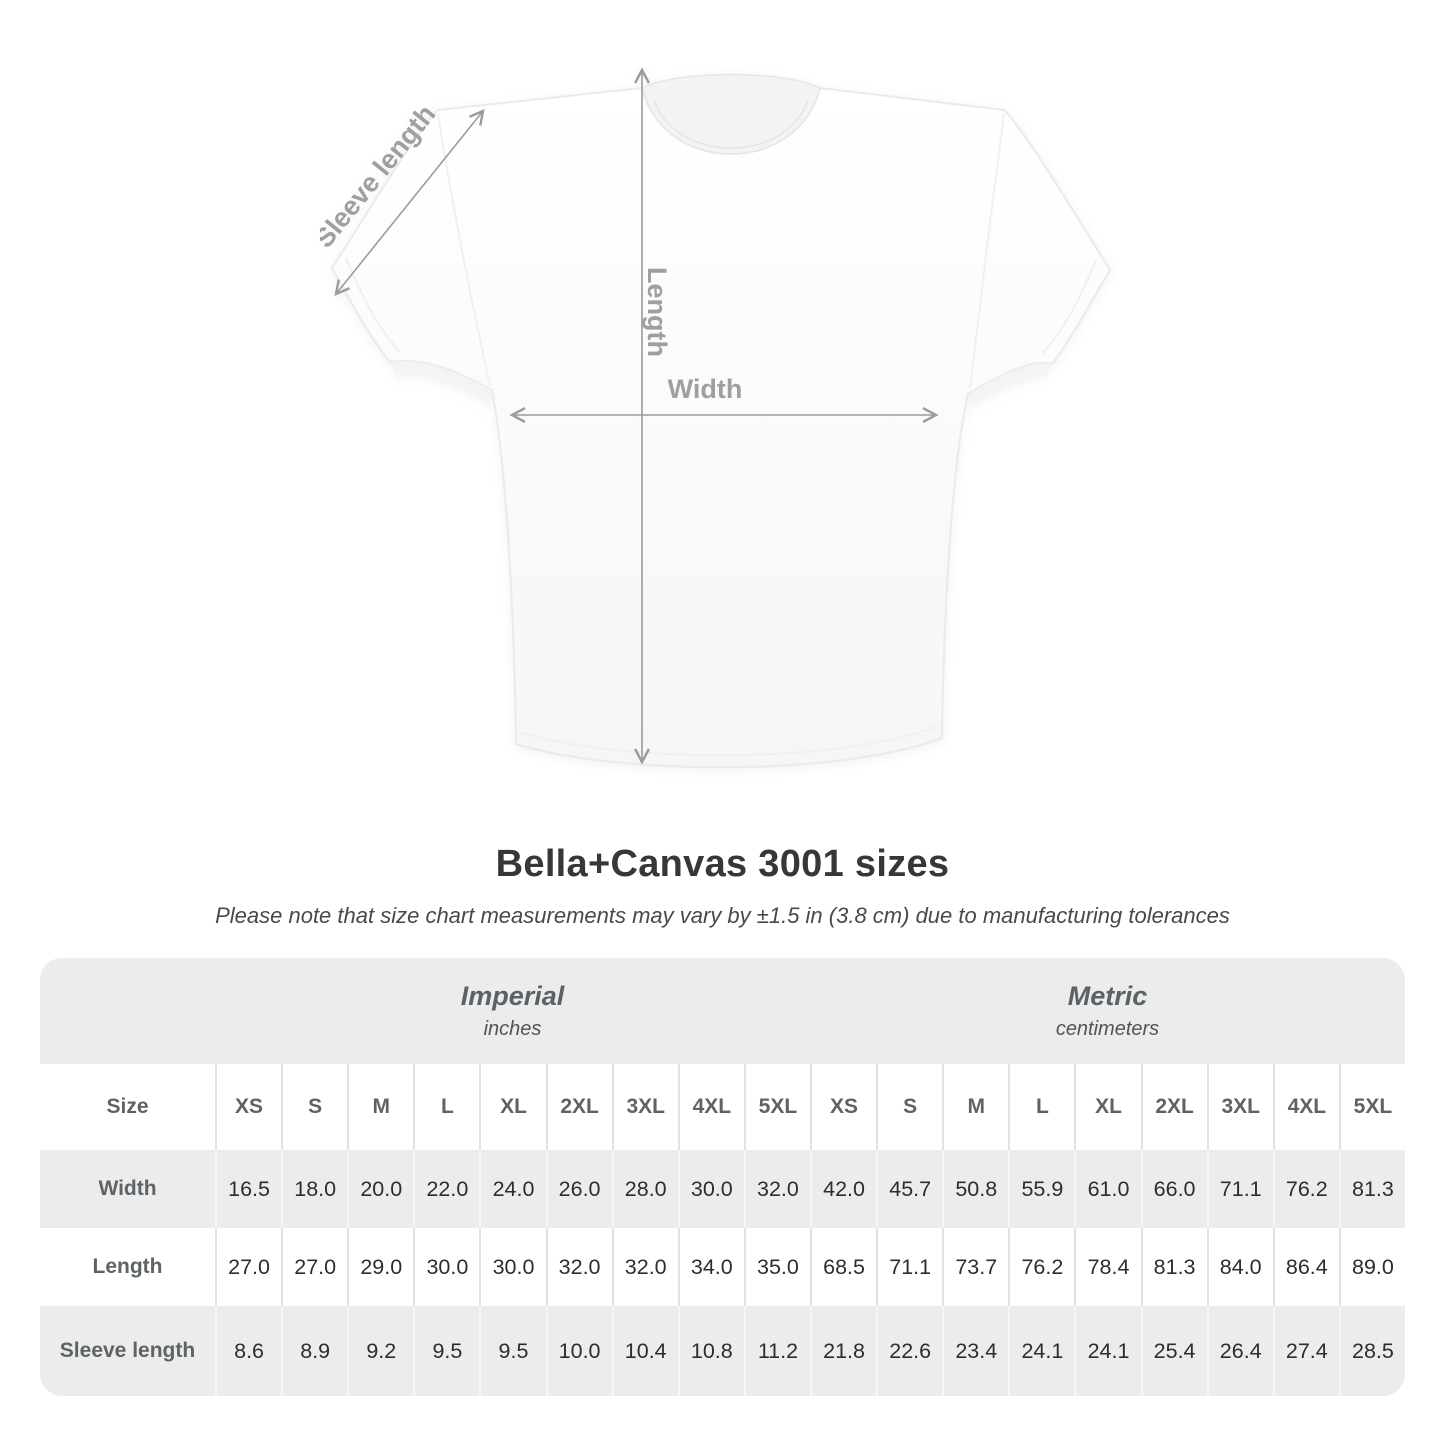  Describe the element at coordinates (380, 1107) in the screenshot. I see `size-cell-imperial-m: M` at that location.